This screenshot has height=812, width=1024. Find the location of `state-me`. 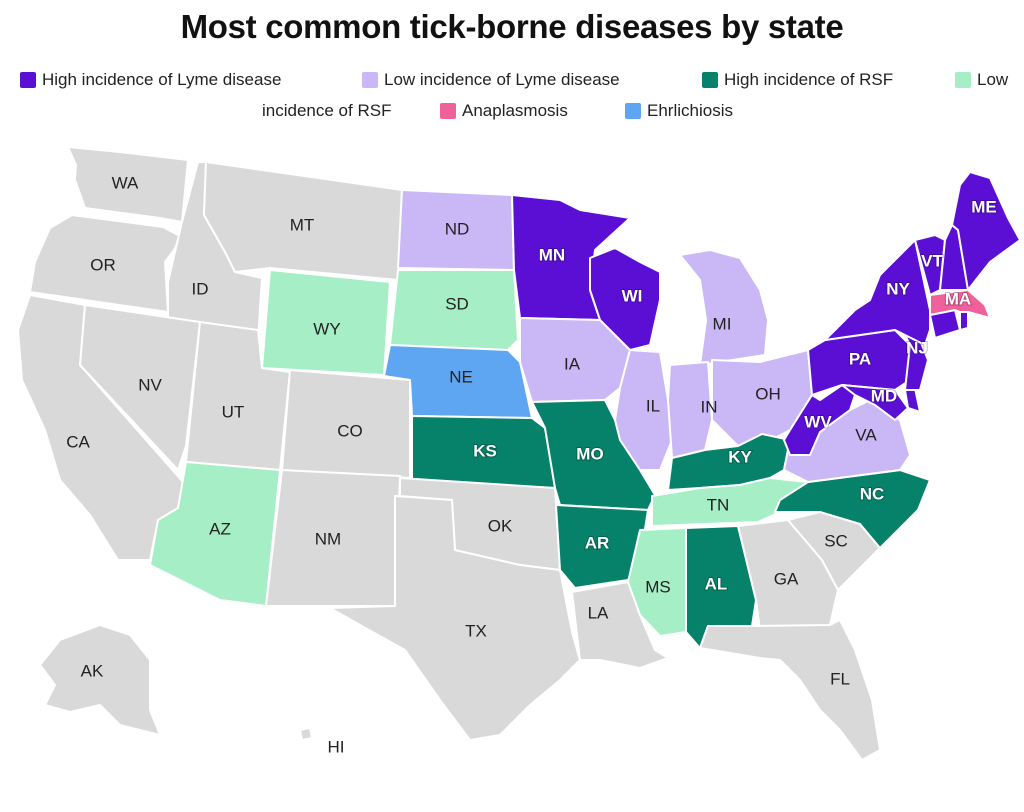

state-me is located at coordinates (986, 231).